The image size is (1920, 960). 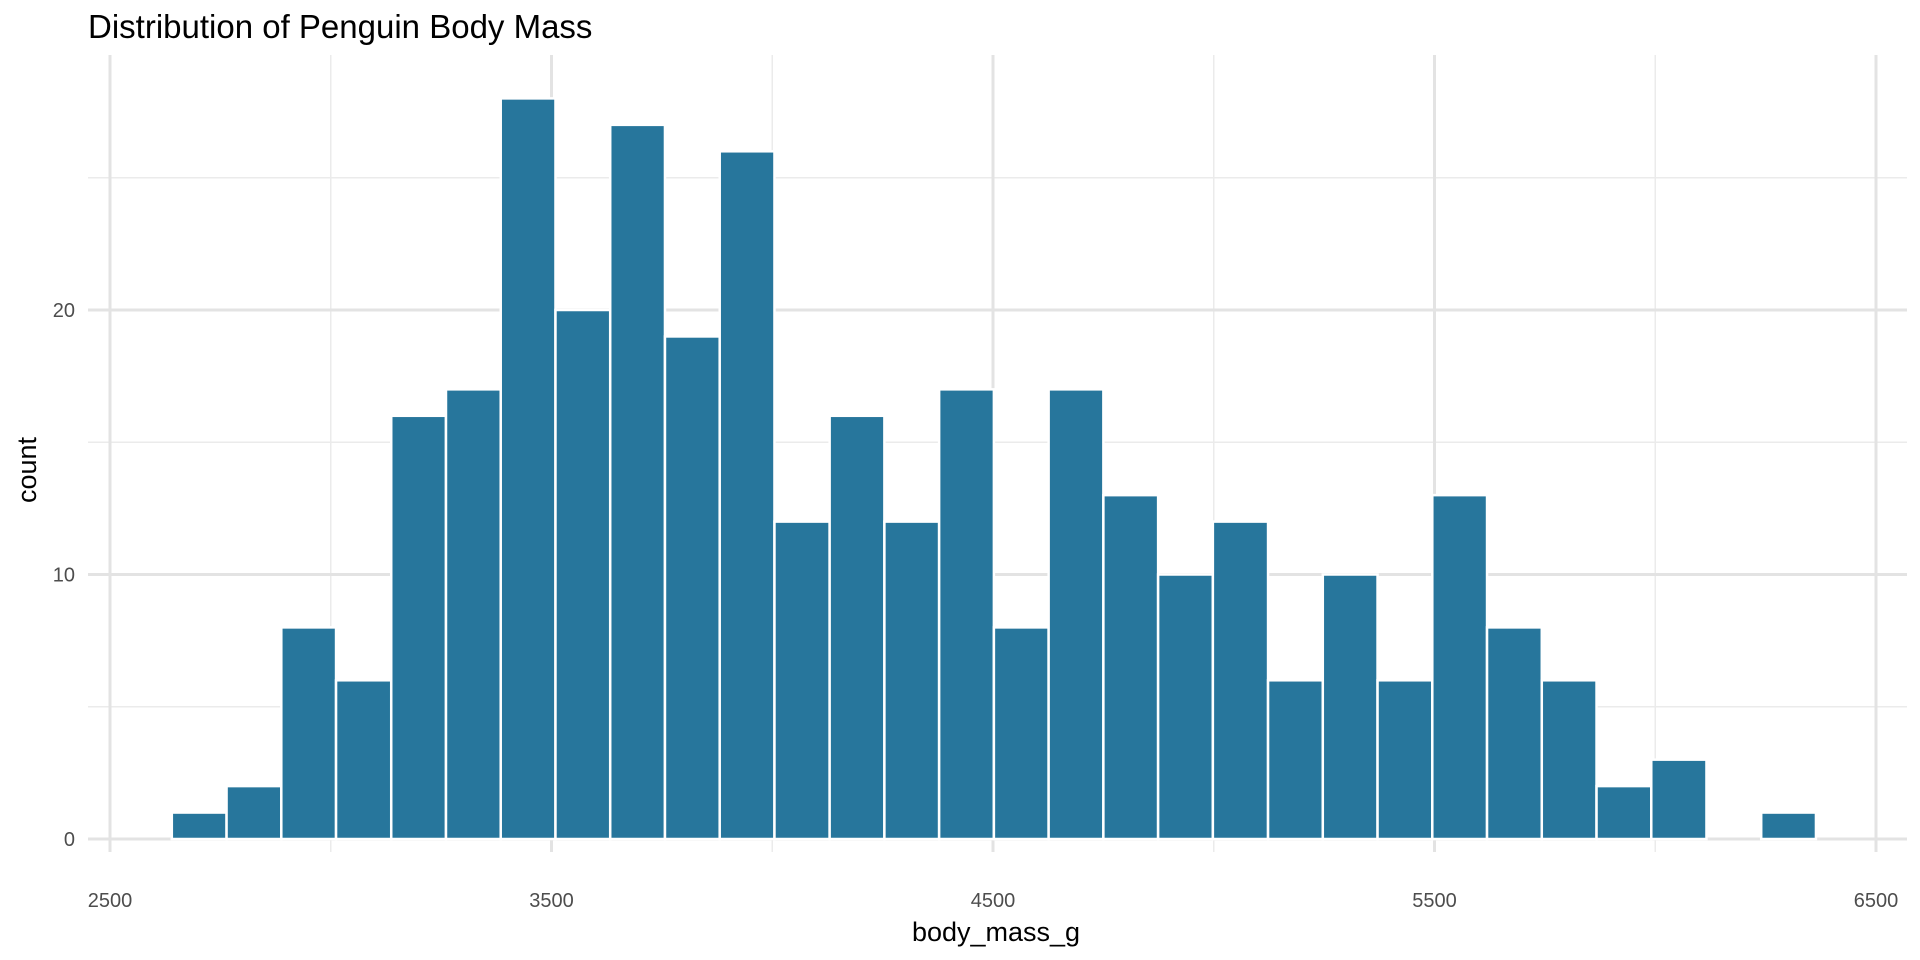 I want to click on x-tick-label: 2500, so click(x=110, y=901).